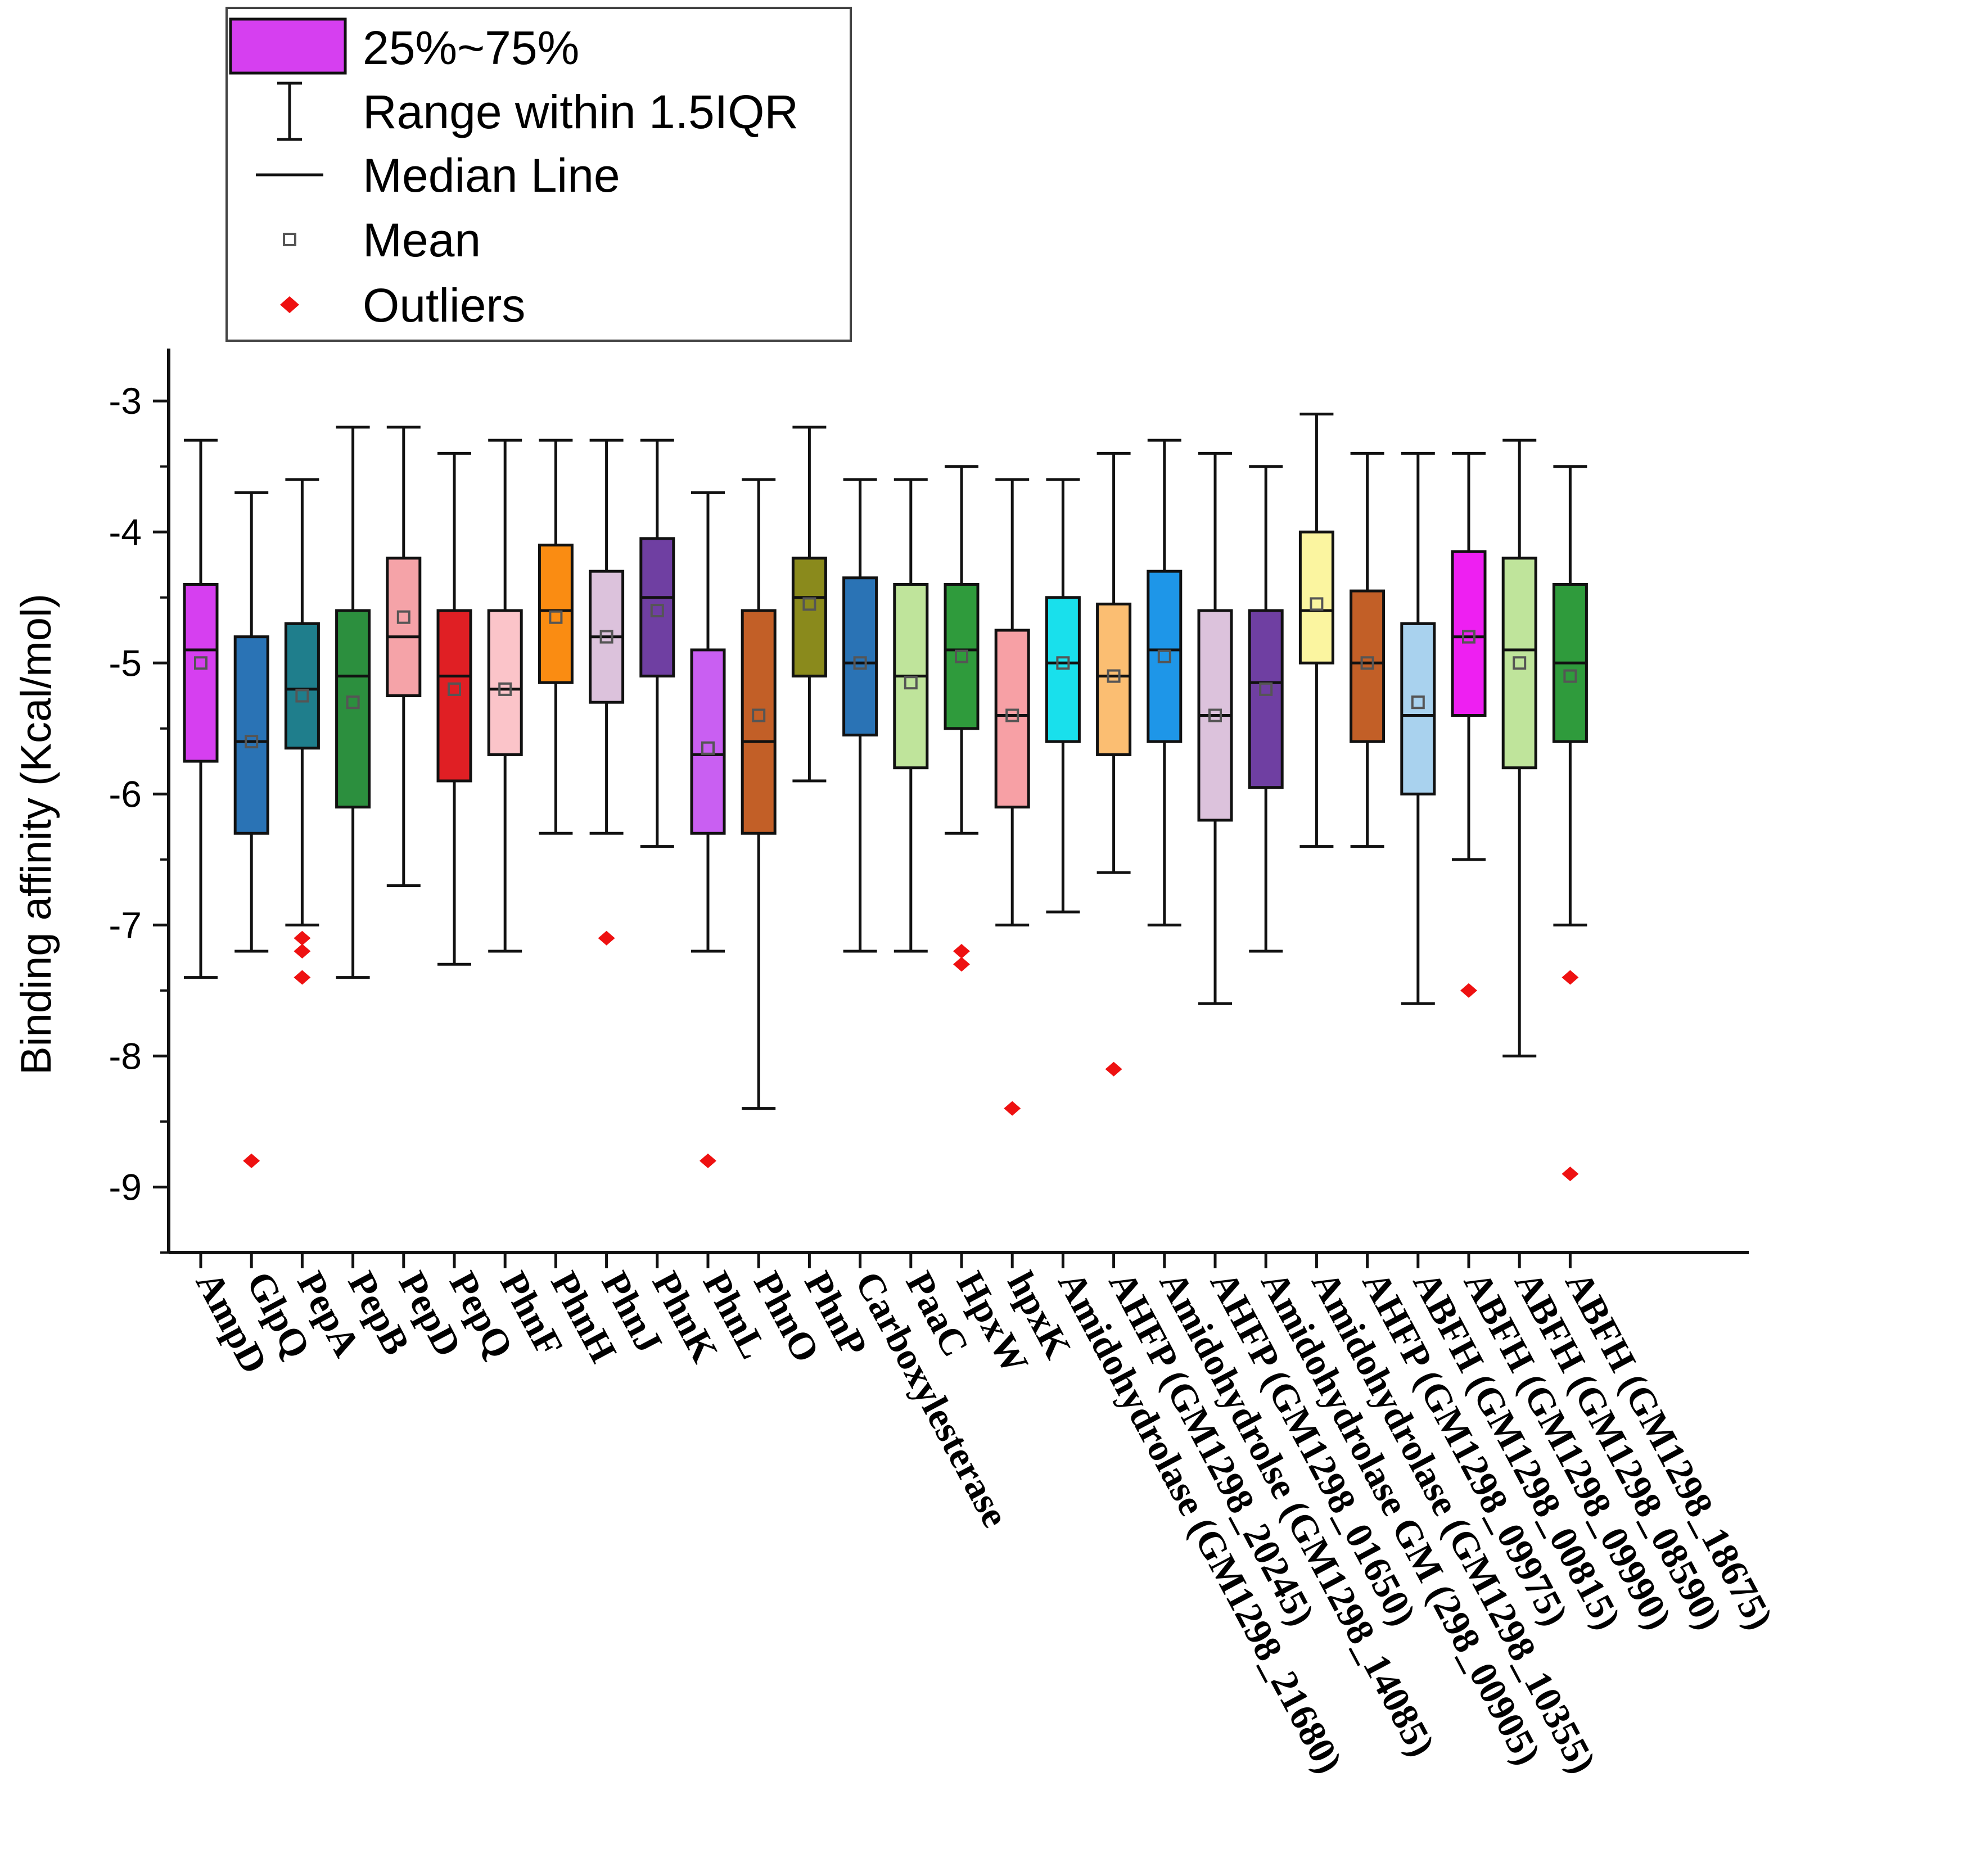 The height and width of the screenshot is (1876, 1981). I want to click on legend-label-median: Median Line, so click(492, 176).